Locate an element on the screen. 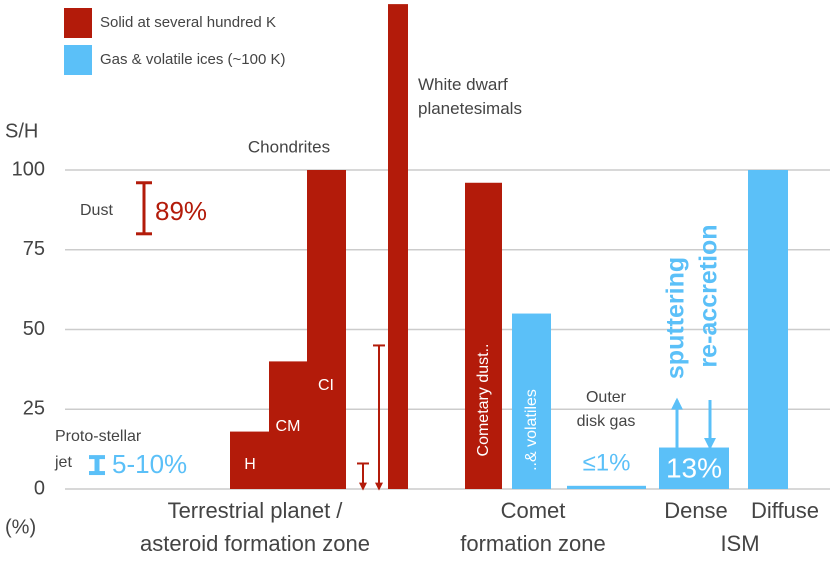  category-label: CM is located at coordinates (288, 426).